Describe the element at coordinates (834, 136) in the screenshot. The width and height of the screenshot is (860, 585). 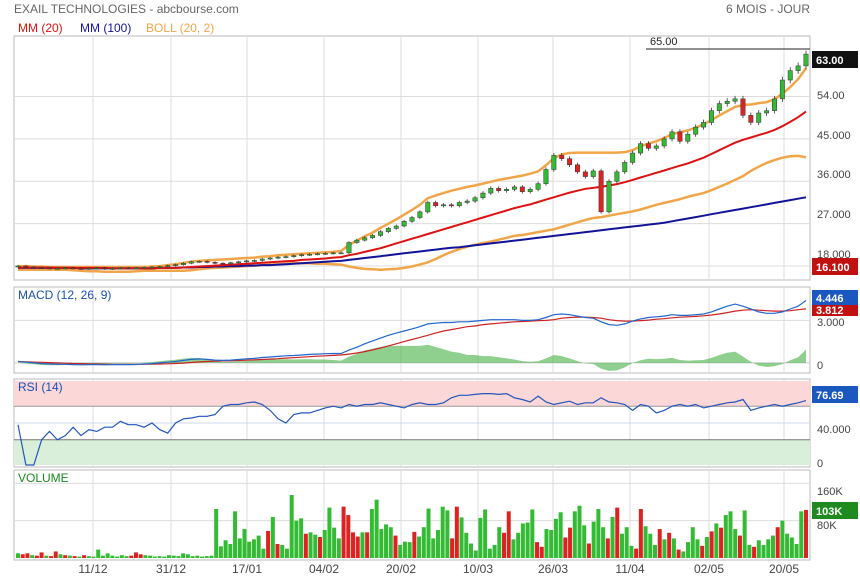
I see `price-tick: 45.000` at that location.